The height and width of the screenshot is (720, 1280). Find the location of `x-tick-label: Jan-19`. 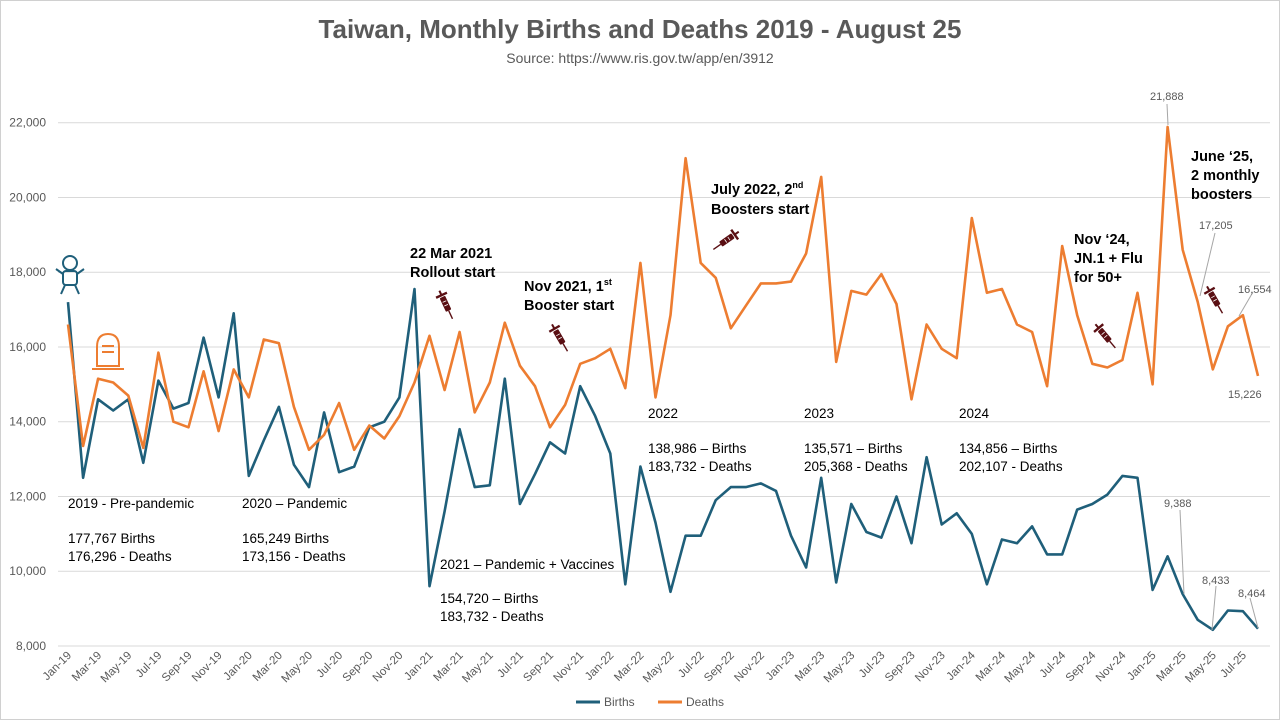

x-tick-label: Jan-19 is located at coordinates (57, 666).